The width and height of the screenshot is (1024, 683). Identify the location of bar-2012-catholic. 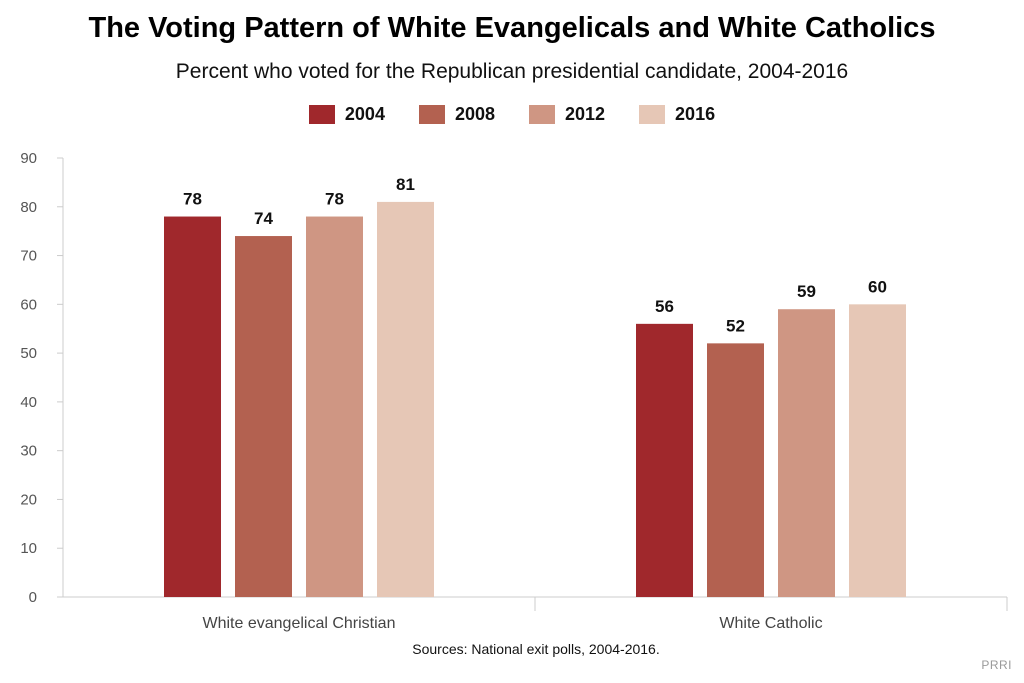
(806, 453).